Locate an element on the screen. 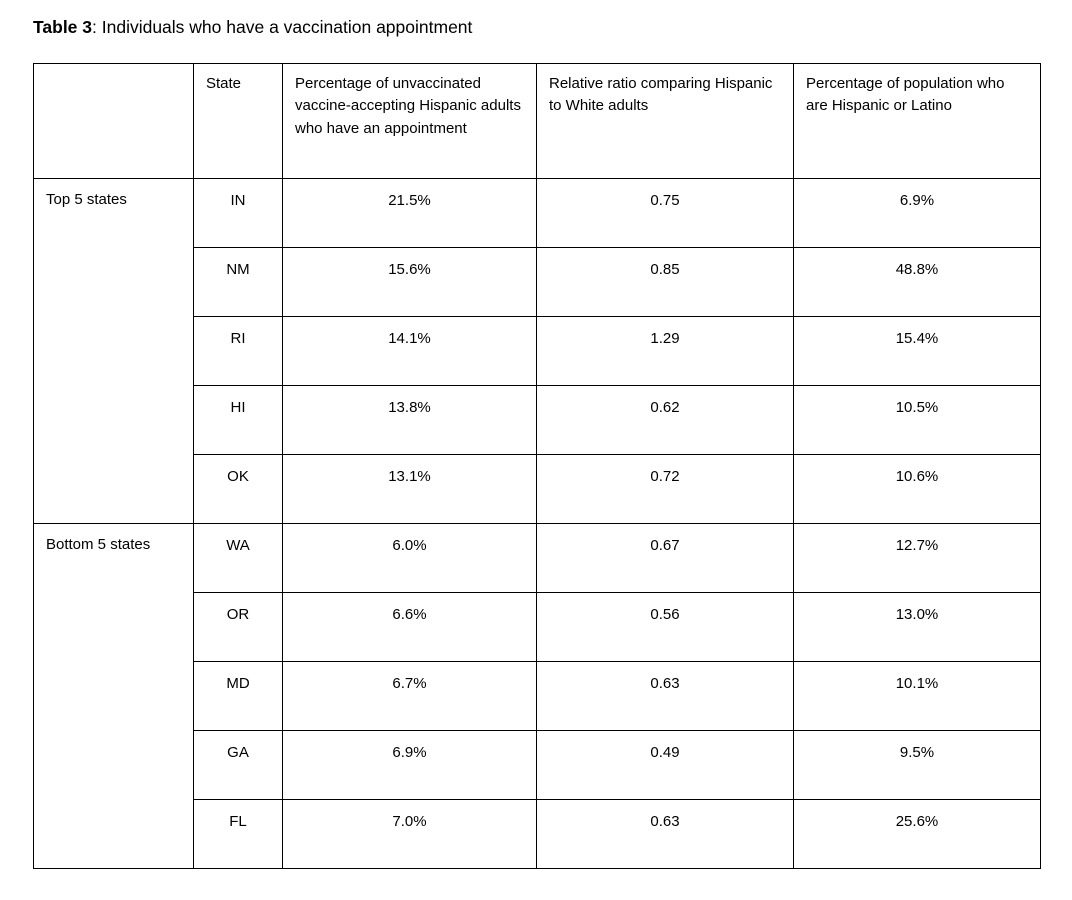 The height and width of the screenshot is (900, 1072). table-row: OK 13.1% 0.72 10.6% is located at coordinates (537, 488).